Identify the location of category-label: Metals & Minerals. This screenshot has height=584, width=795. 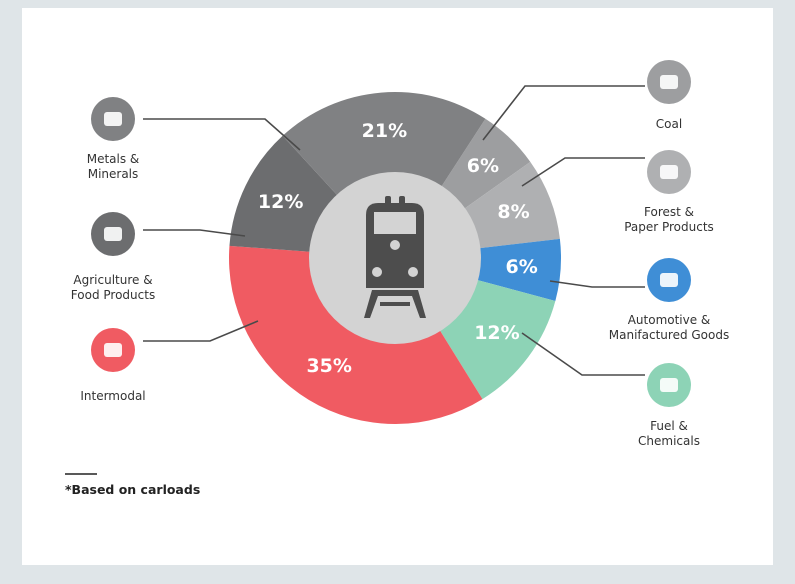
(113, 166).